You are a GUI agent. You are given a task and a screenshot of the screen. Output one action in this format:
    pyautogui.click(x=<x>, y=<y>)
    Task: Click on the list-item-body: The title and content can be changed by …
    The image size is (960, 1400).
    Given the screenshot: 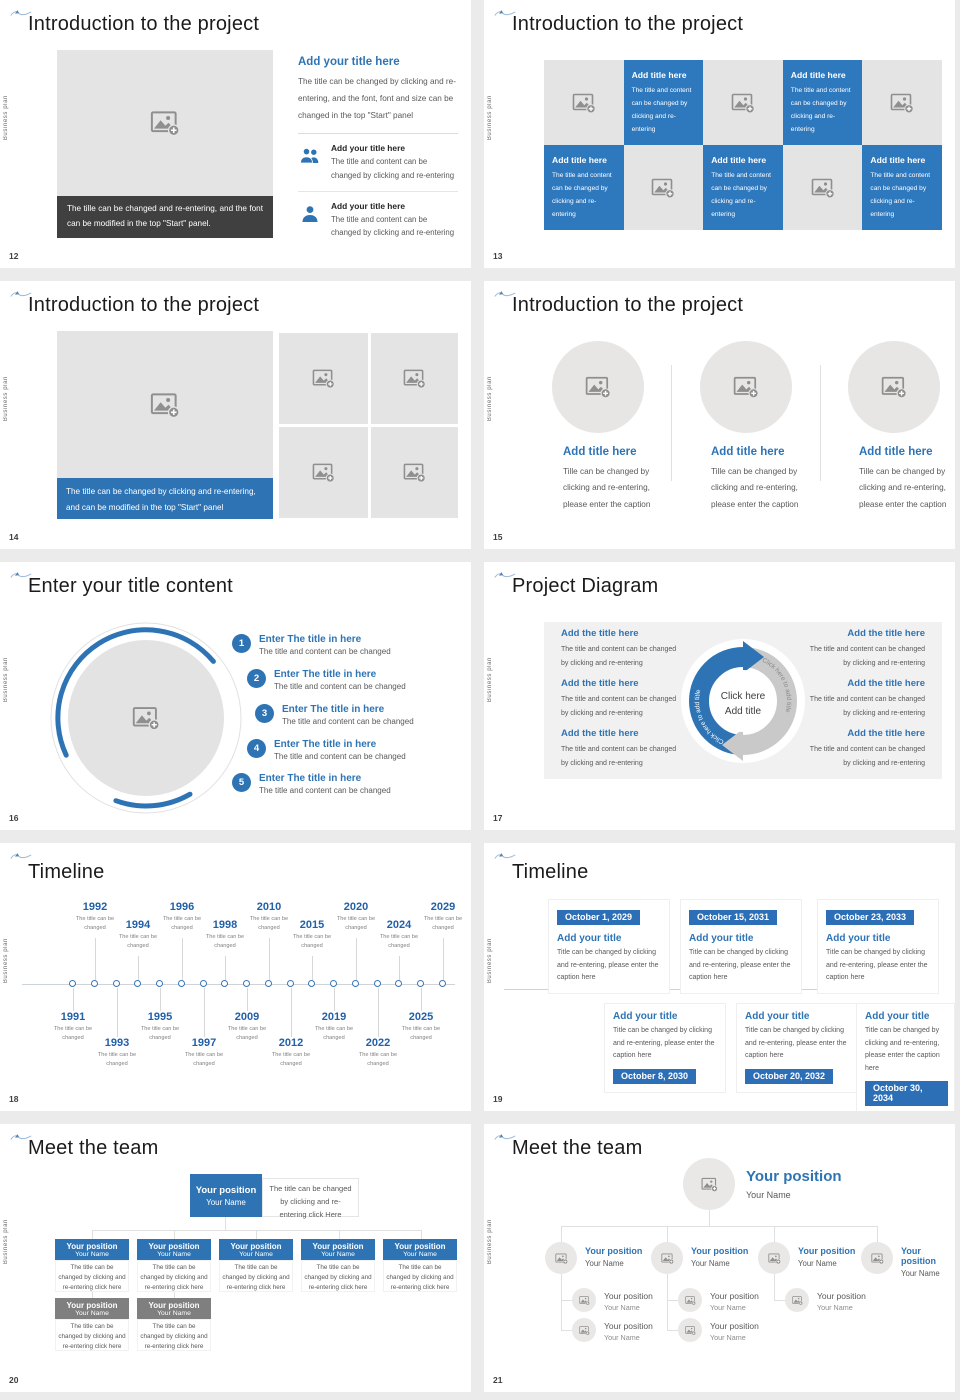 What is the action you would take?
    pyautogui.click(x=393, y=226)
    